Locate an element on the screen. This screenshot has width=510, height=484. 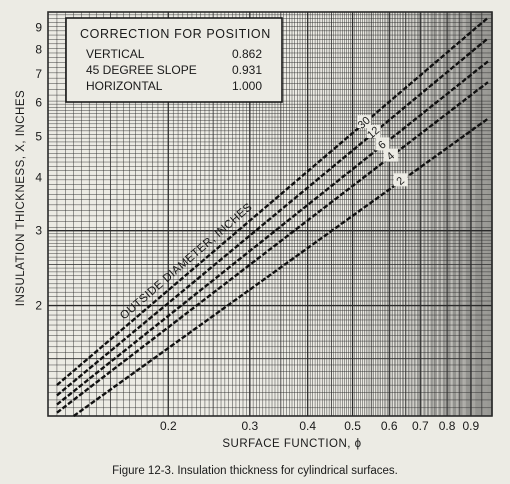
x-tick-label: 0.2 is located at coordinates (168, 426).